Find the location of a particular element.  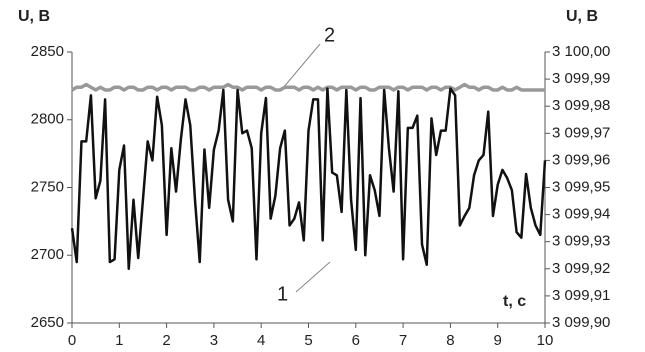

x-tick-label: 6 is located at coordinates (356, 340).